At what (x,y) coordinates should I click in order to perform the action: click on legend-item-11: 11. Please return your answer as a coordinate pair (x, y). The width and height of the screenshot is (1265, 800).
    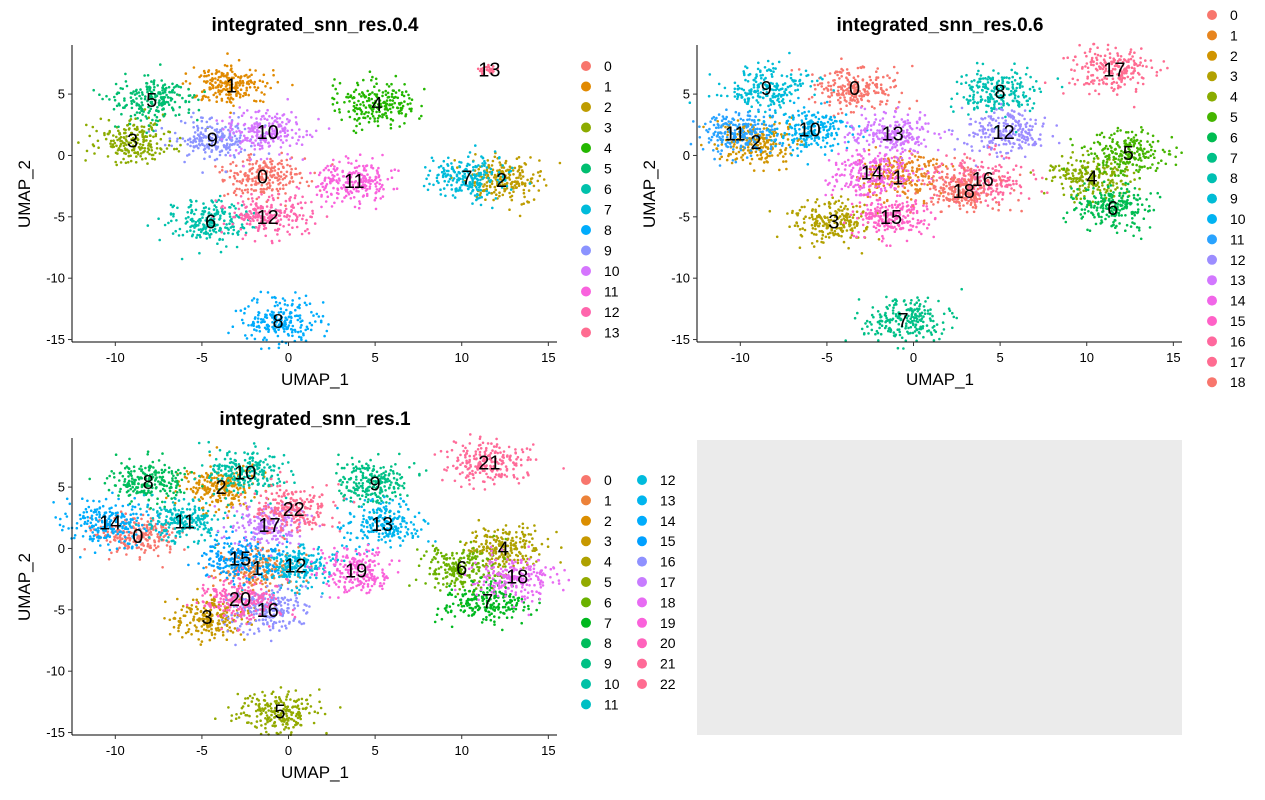
    Looking at the image, I should click on (600, 292).